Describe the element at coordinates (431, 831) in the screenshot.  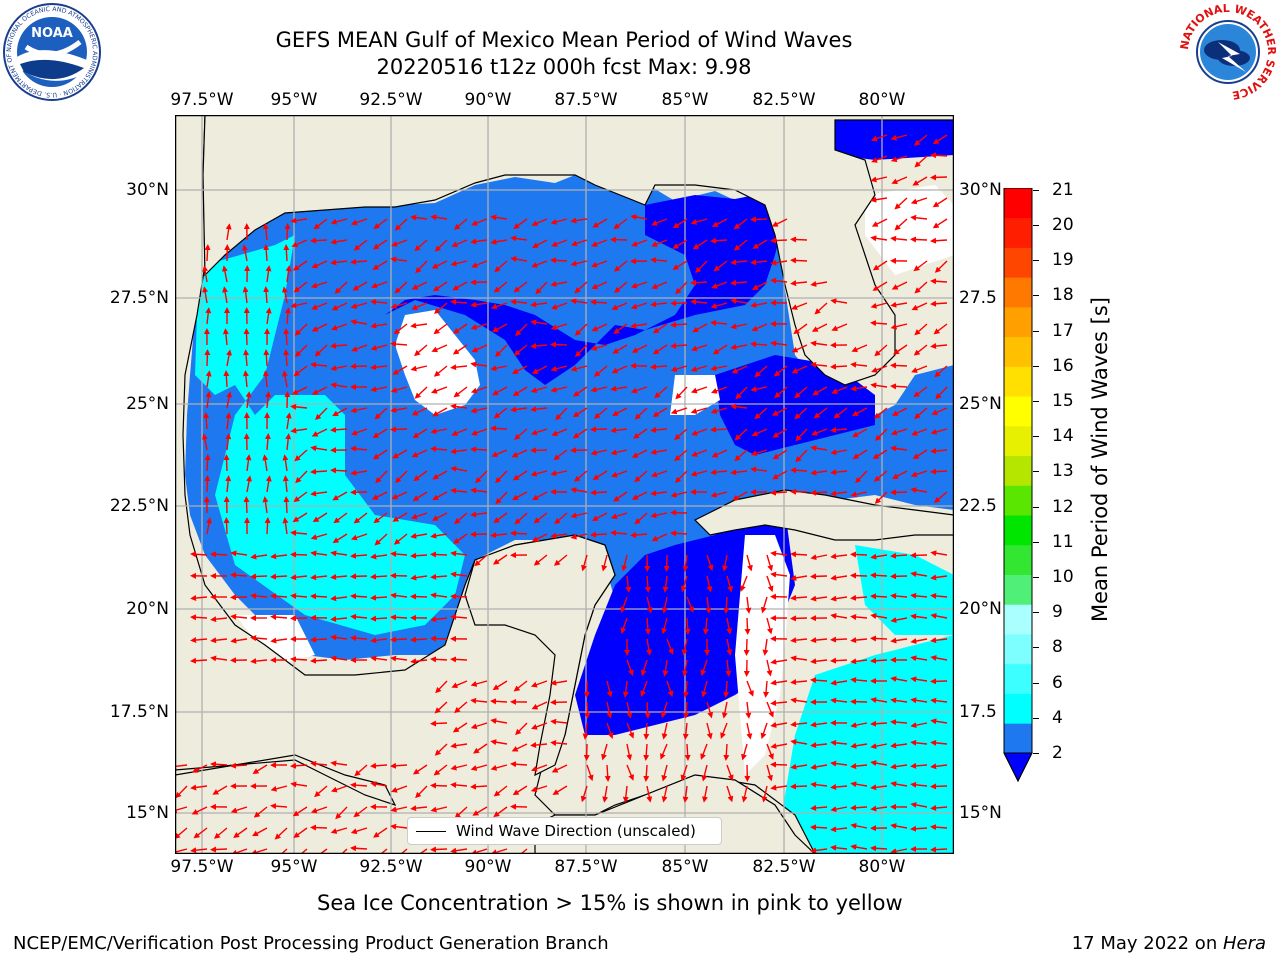
I see `legend-line-symbol` at that location.